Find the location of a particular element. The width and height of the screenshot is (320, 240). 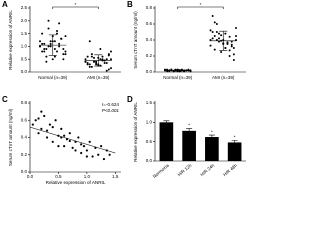

x-tick-label: H/R 24h is located at coordinates (207, 170).